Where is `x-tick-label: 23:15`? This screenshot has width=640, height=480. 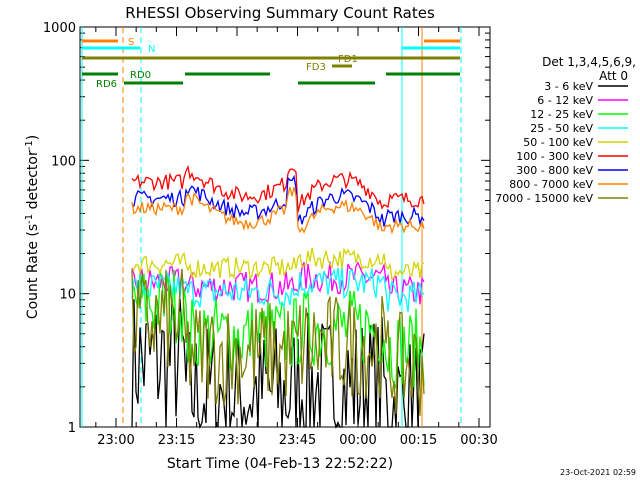
x-tick-label: 23:15 is located at coordinates (176, 440).